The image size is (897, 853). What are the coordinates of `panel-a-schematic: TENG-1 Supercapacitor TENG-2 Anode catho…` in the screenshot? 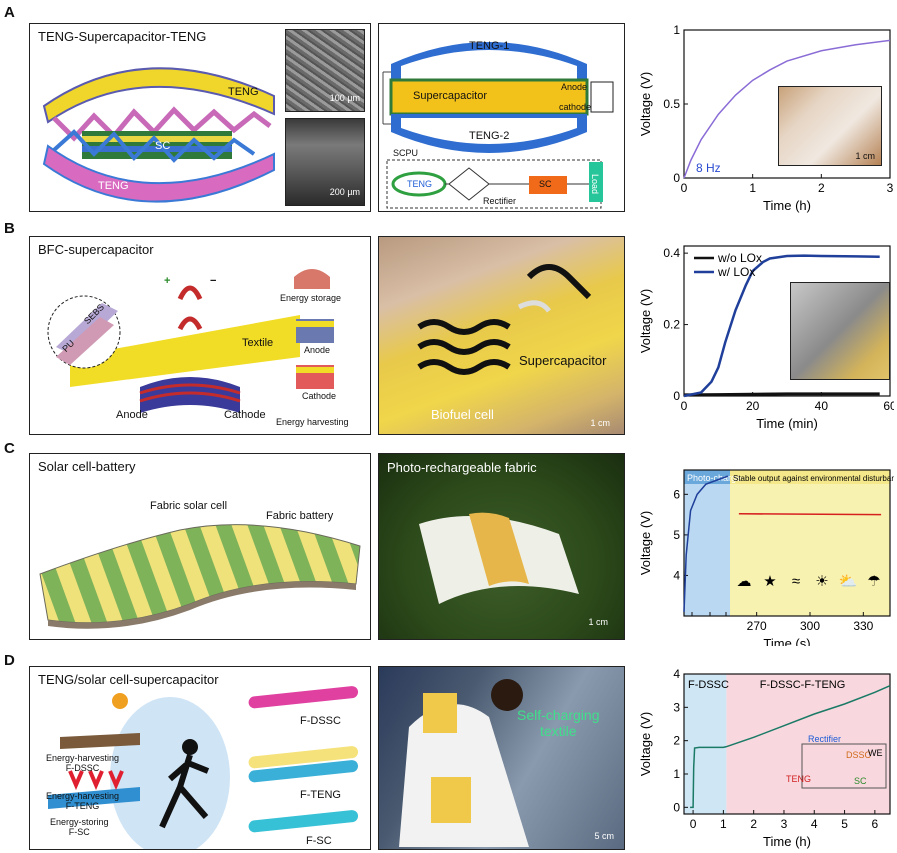 It's located at (501, 117).